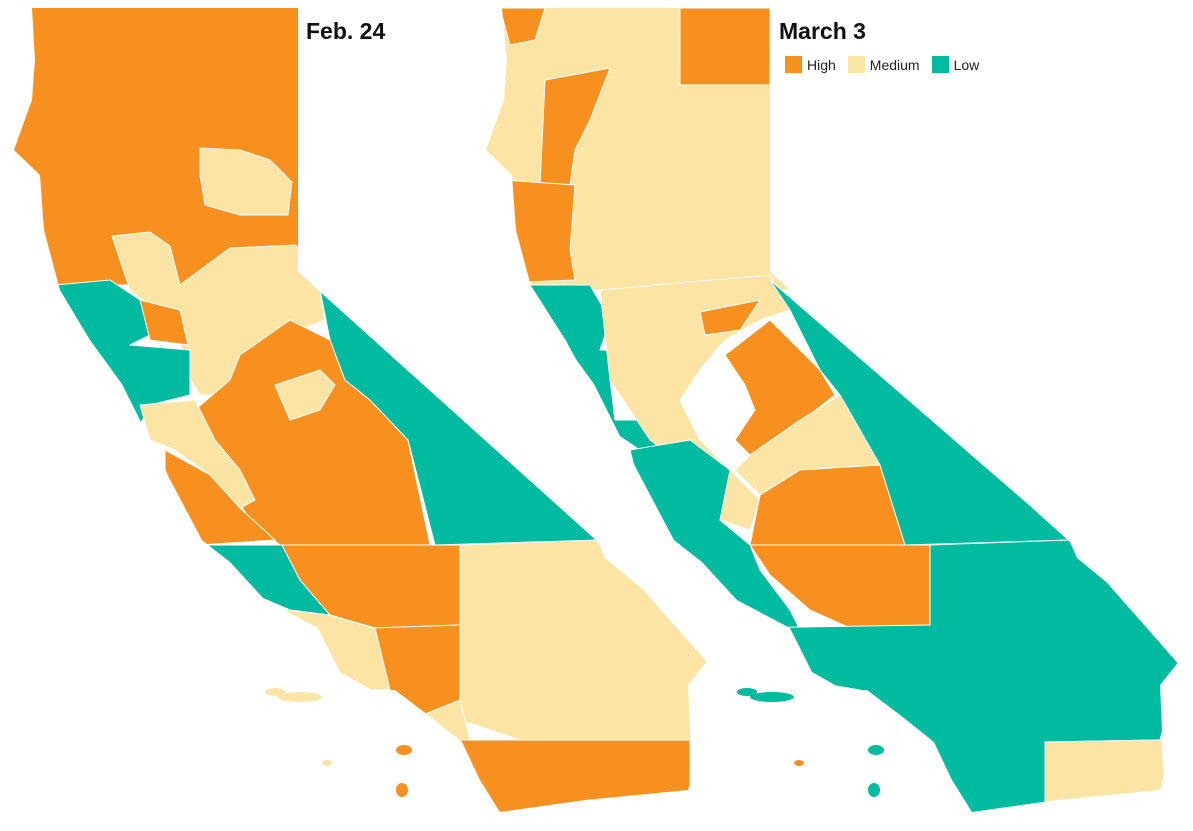 This screenshot has height=831, width=1193. I want to click on legend-item-low: Low, so click(955, 64).